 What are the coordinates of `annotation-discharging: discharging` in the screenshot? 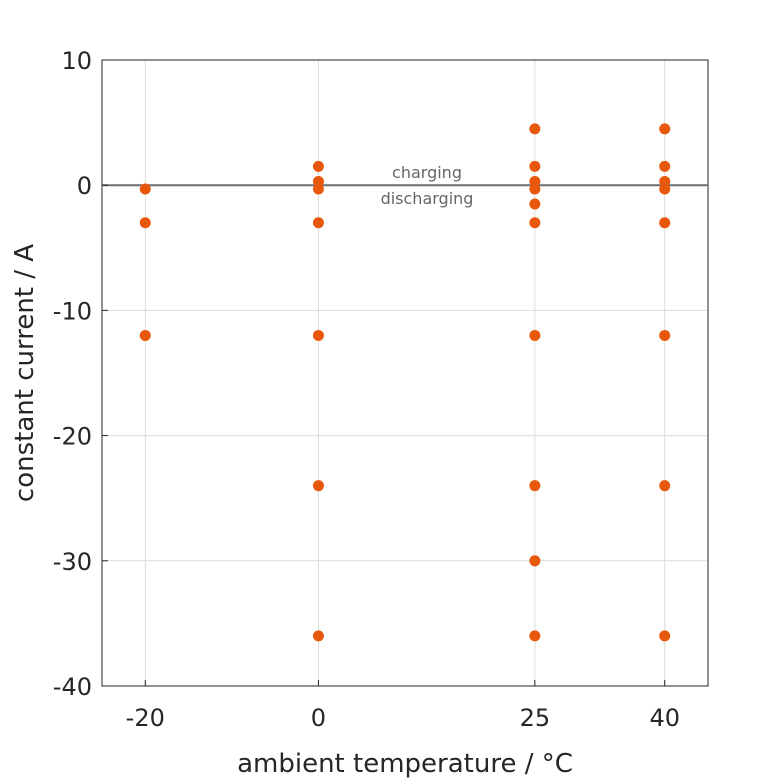 It's located at (427, 198).